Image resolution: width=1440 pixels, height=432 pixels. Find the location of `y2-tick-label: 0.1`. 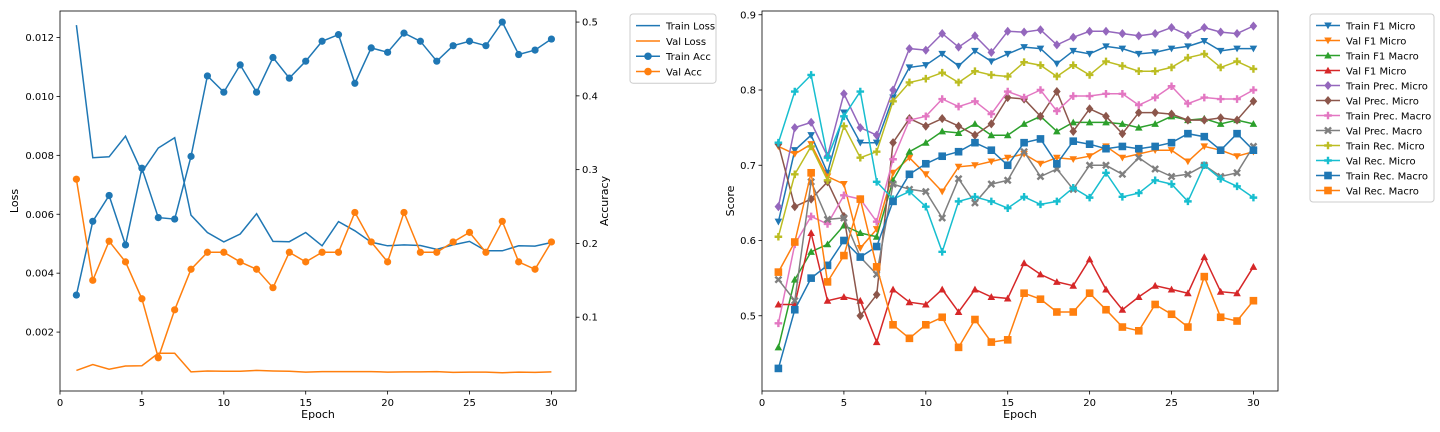

y2-tick-label: 0.1 is located at coordinates (590, 318).